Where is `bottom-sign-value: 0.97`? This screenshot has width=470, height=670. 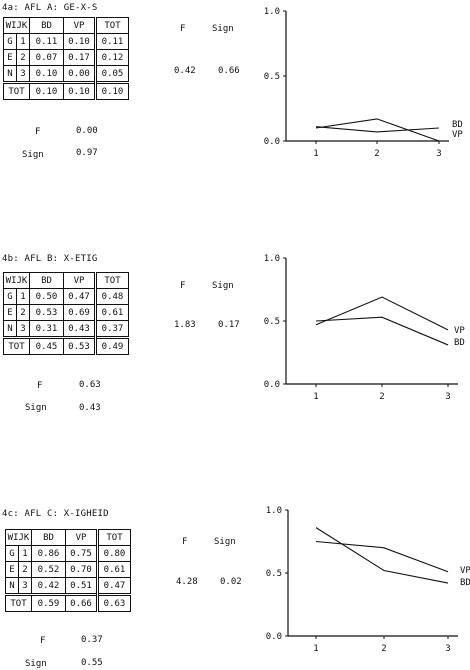
bottom-sign-value: 0.97 is located at coordinates (87, 153).